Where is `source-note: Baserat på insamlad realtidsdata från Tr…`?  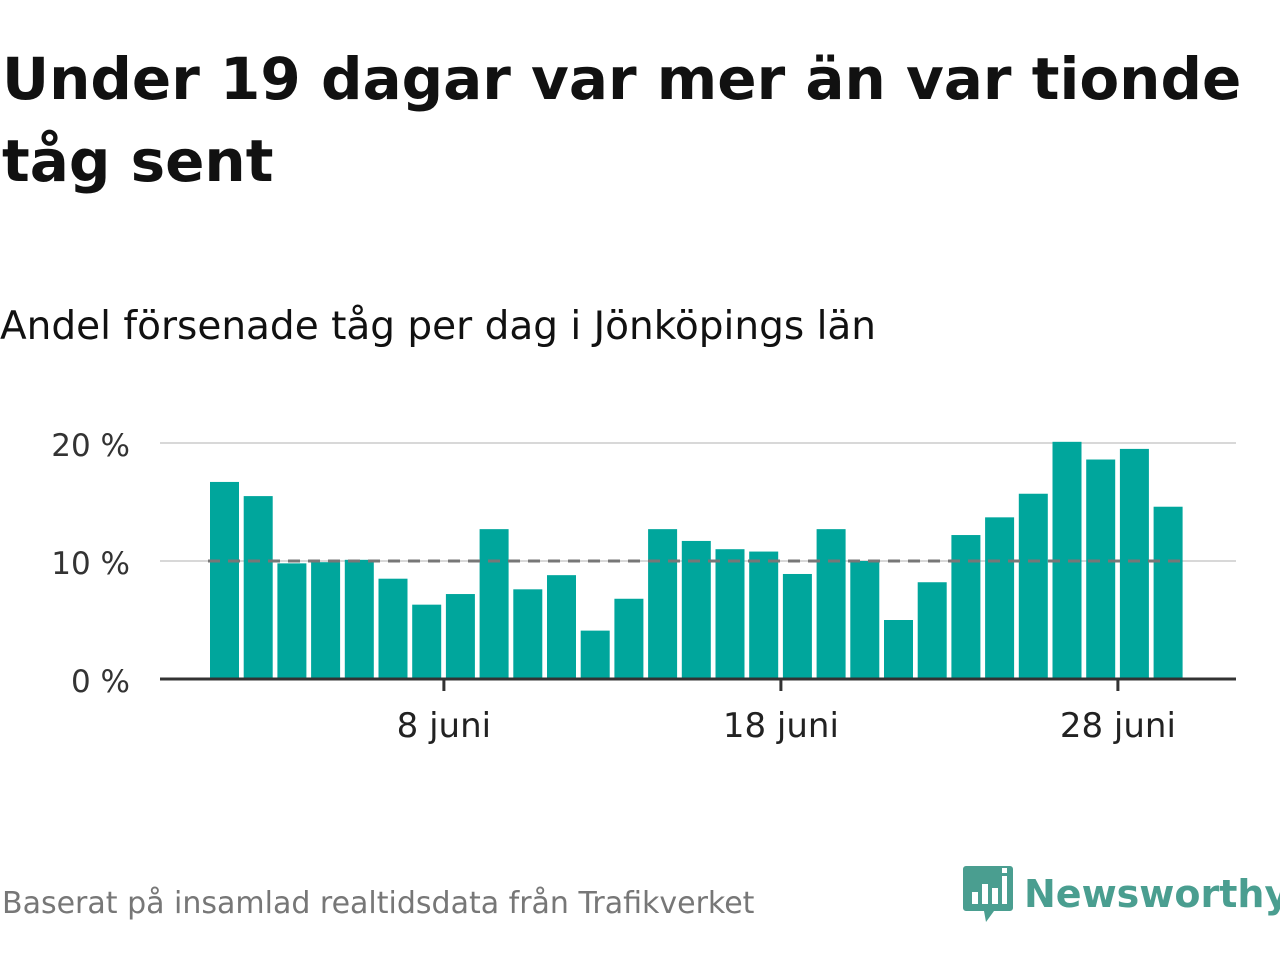 source-note: Baserat på insamlad realtidsdata från Tr… is located at coordinates (378, 903).